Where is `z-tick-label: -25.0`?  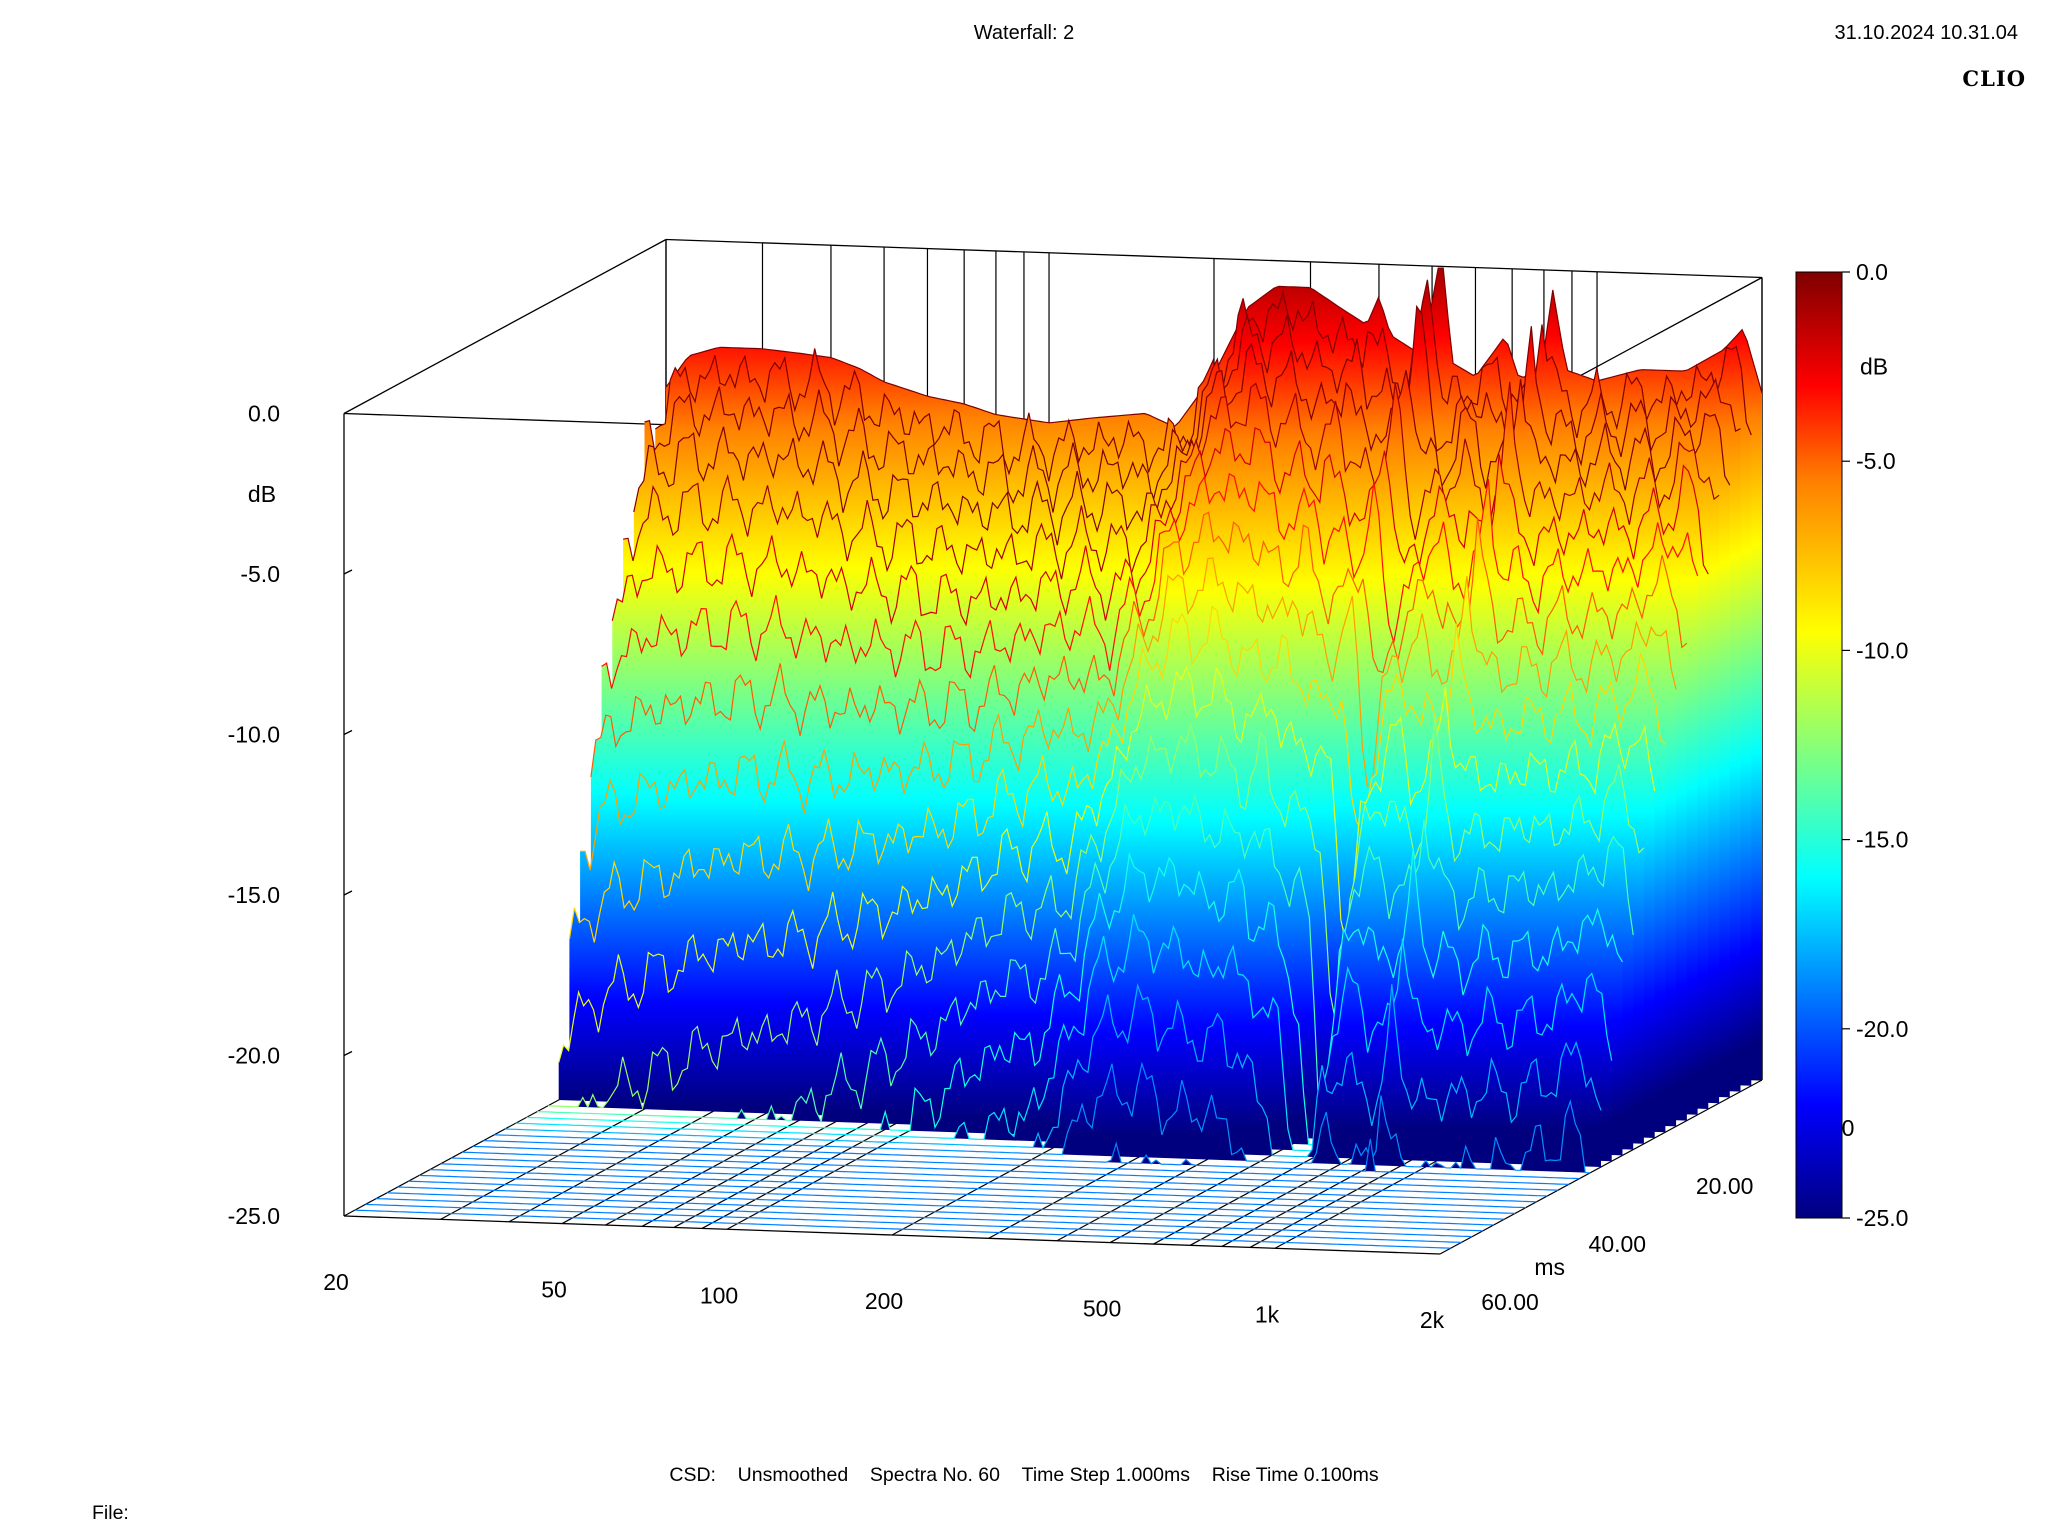 z-tick-label: -25.0 is located at coordinates (254, 1216).